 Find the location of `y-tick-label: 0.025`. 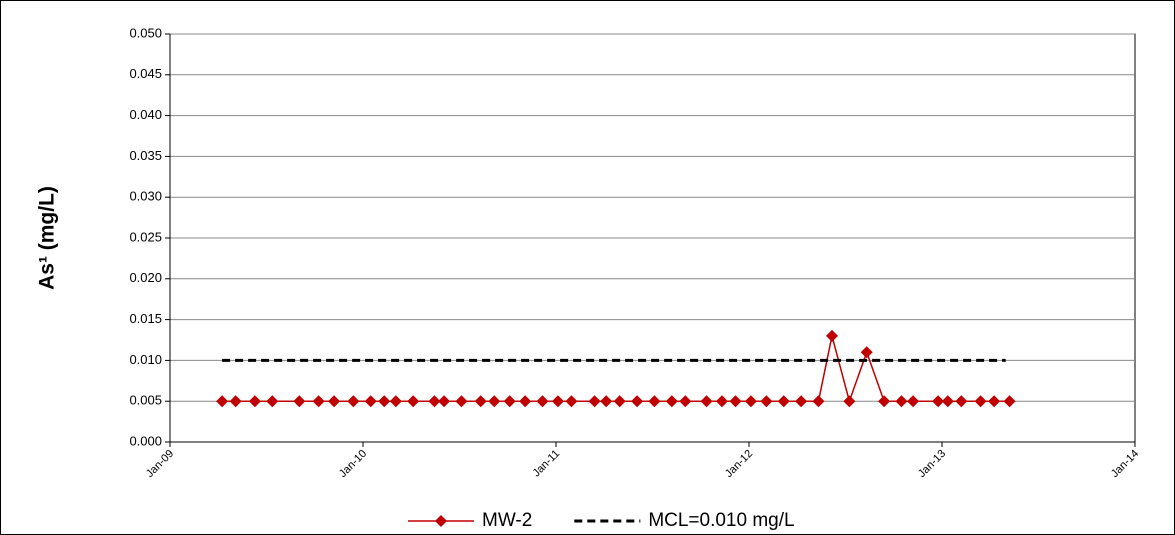

y-tick-label: 0.025 is located at coordinates (145, 236).